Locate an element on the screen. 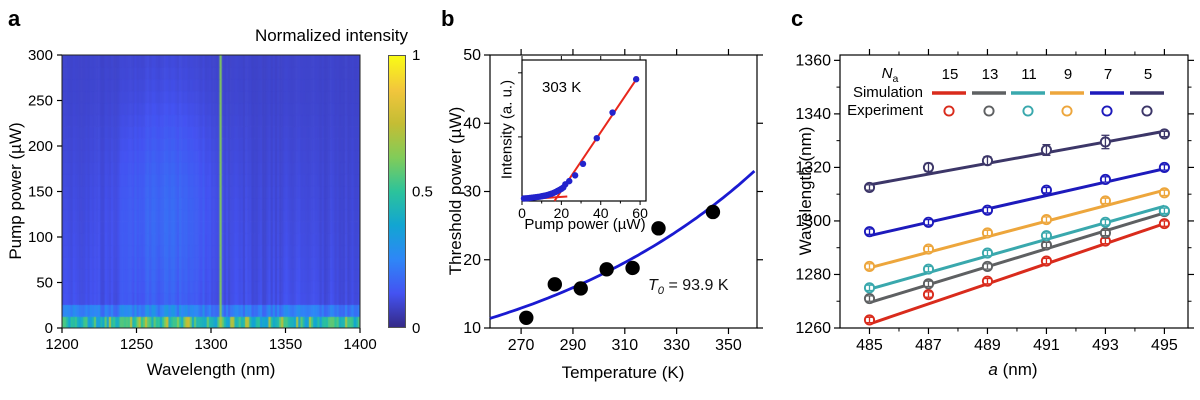 The width and height of the screenshot is (1200, 400). panel-a-xlabel: Wavelength (nm) is located at coordinates (211, 369).